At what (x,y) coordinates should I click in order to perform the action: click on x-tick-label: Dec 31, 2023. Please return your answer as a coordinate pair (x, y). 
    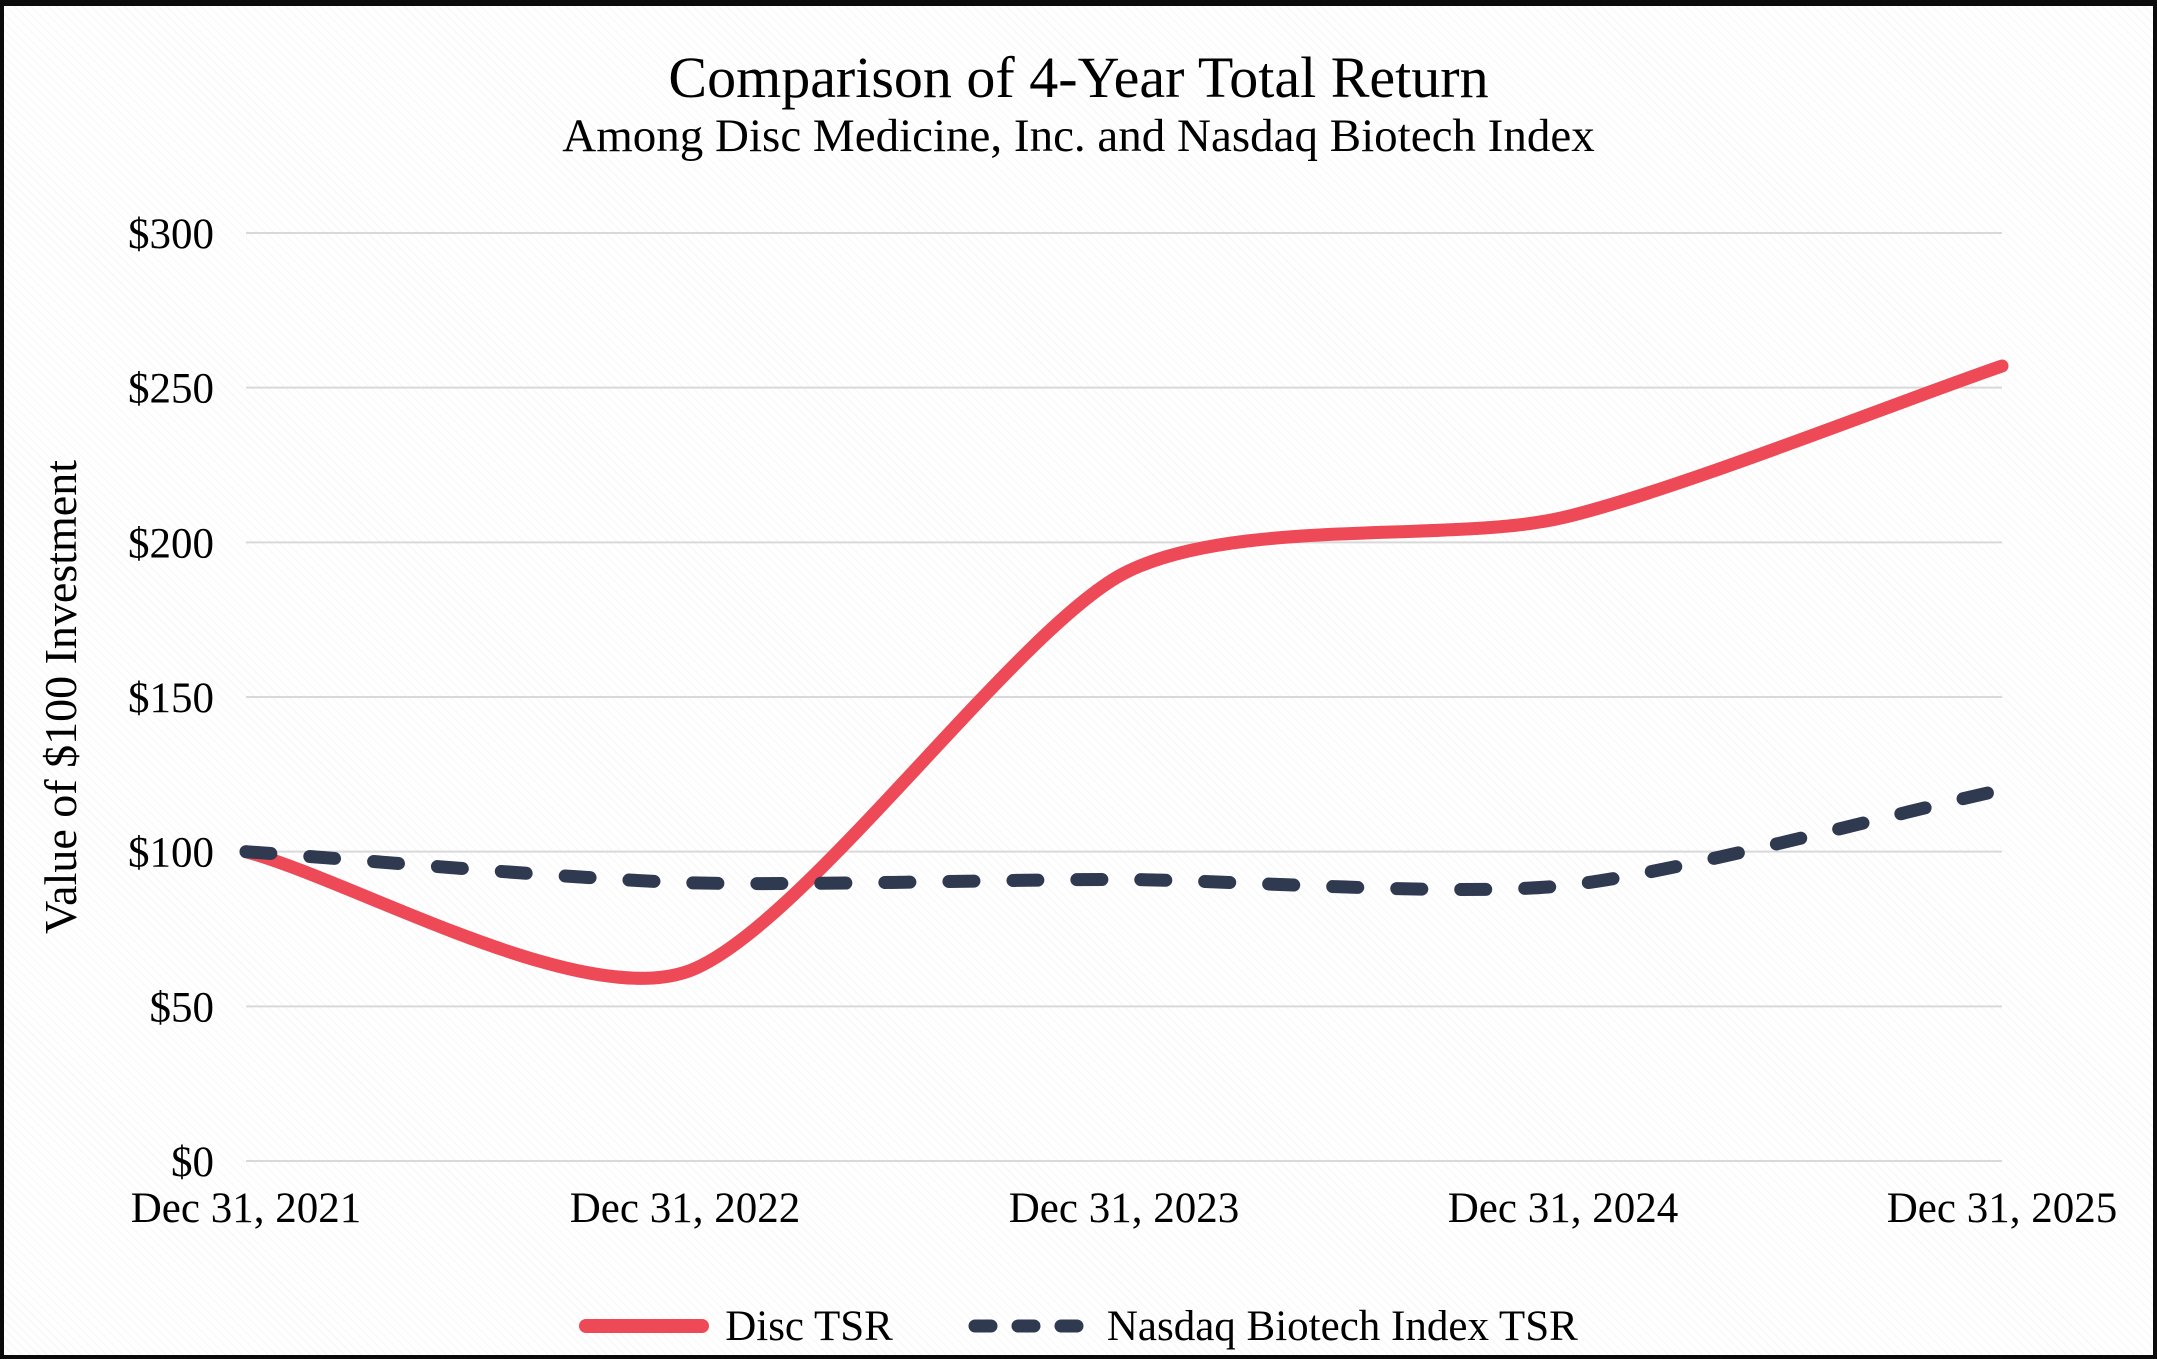
    Looking at the image, I should click on (1124, 1208).